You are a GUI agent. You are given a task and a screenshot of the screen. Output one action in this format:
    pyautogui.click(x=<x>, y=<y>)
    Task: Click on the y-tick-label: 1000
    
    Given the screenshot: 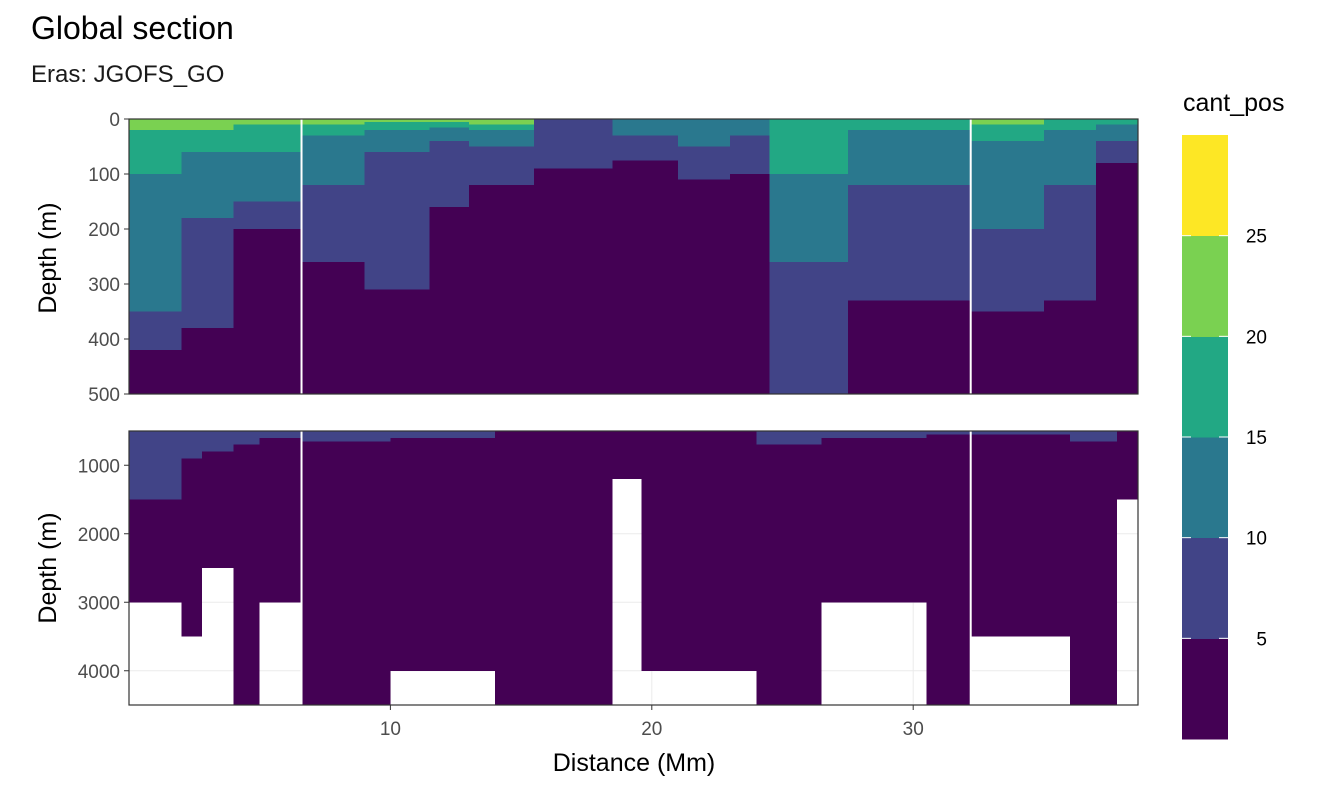 What is the action you would take?
    pyautogui.click(x=99, y=466)
    